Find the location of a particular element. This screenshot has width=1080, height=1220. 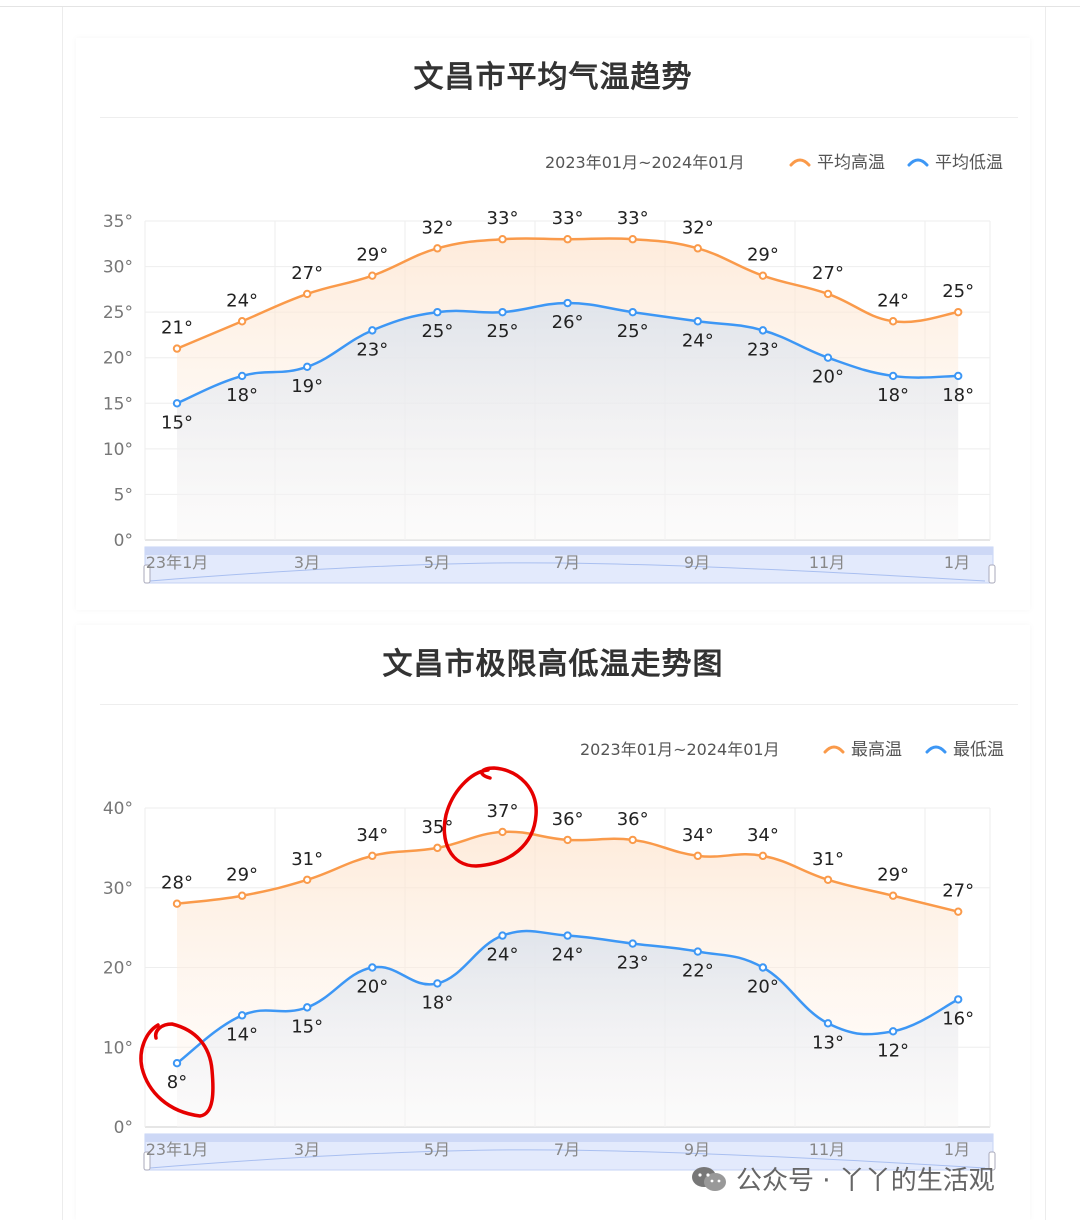

x-tick-label: 3月 is located at coordinates (307, 1149).